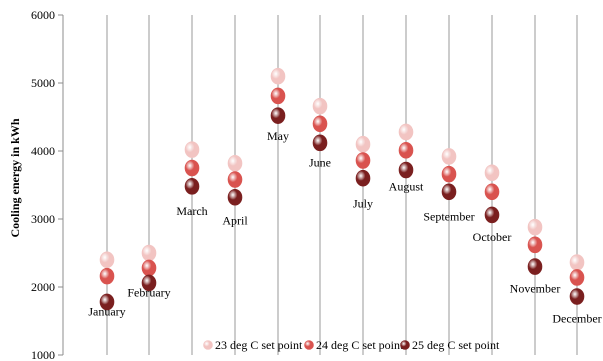  I want to click on month-label: February, so click(148, 293).